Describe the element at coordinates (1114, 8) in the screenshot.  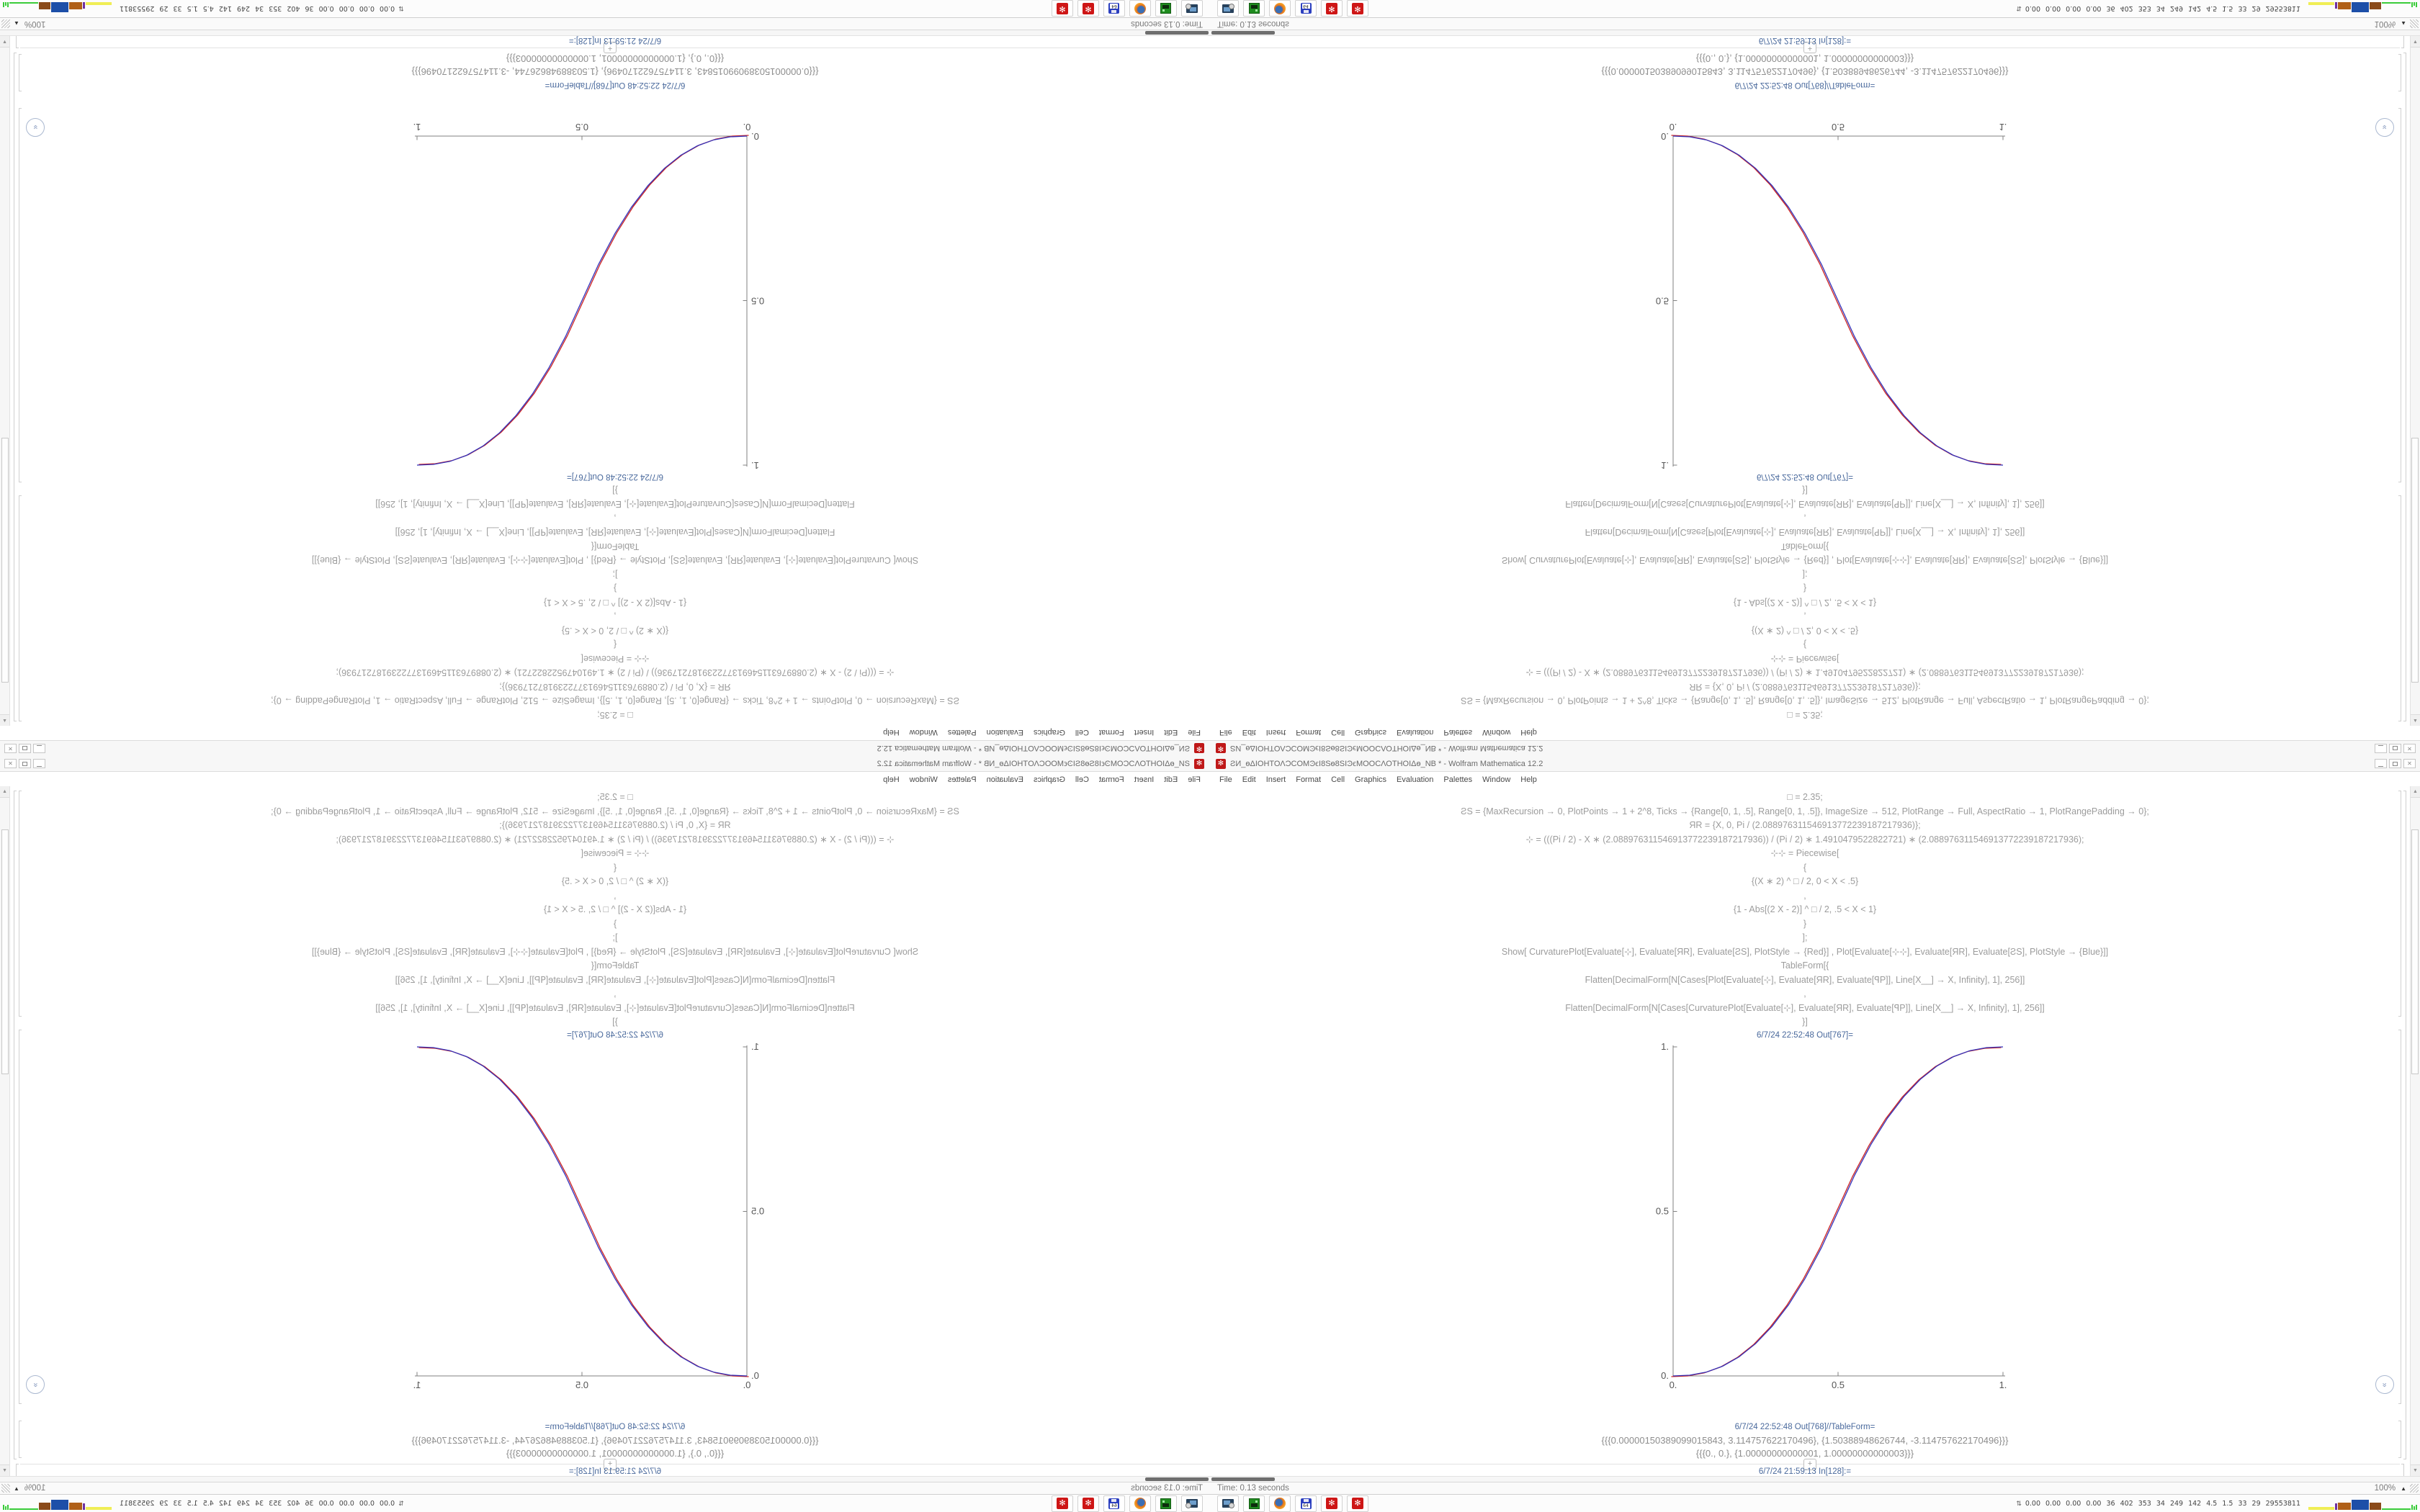
I see `disk-64-taskbar-button: 64` at that location.